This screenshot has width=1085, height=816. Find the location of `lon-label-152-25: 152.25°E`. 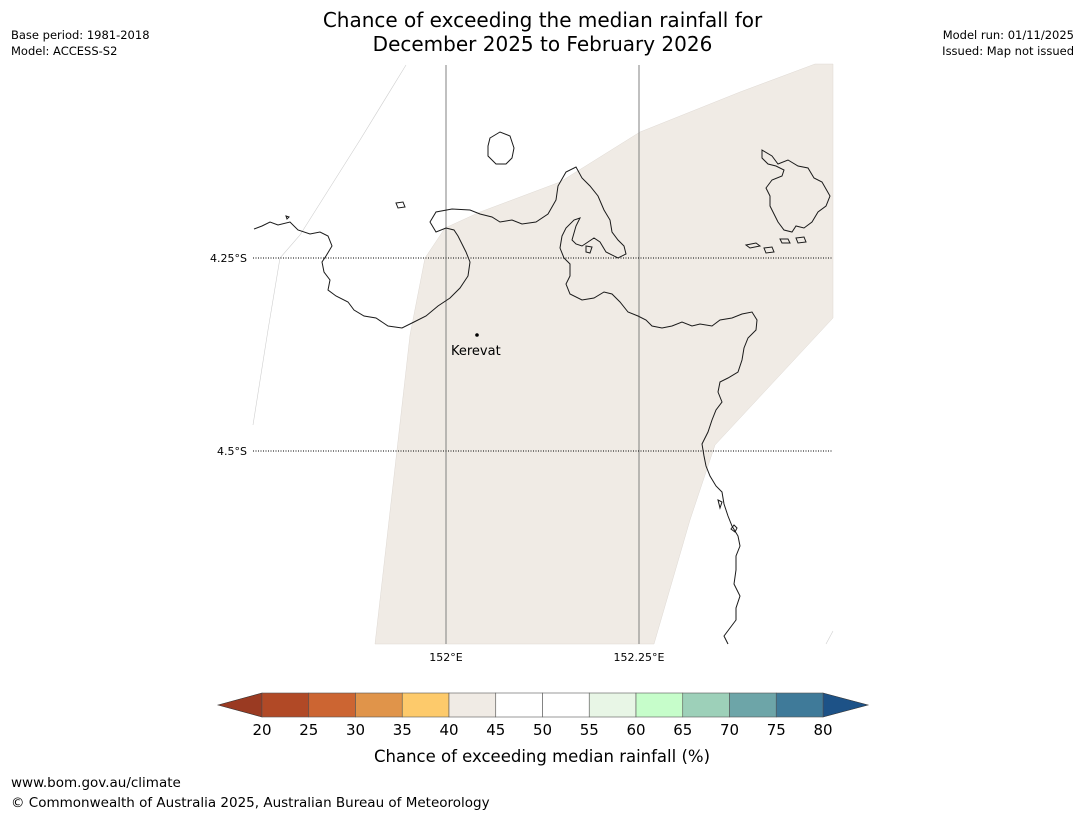

lon-label-152-25: 152.25°E is located at coordinates (639, 657).